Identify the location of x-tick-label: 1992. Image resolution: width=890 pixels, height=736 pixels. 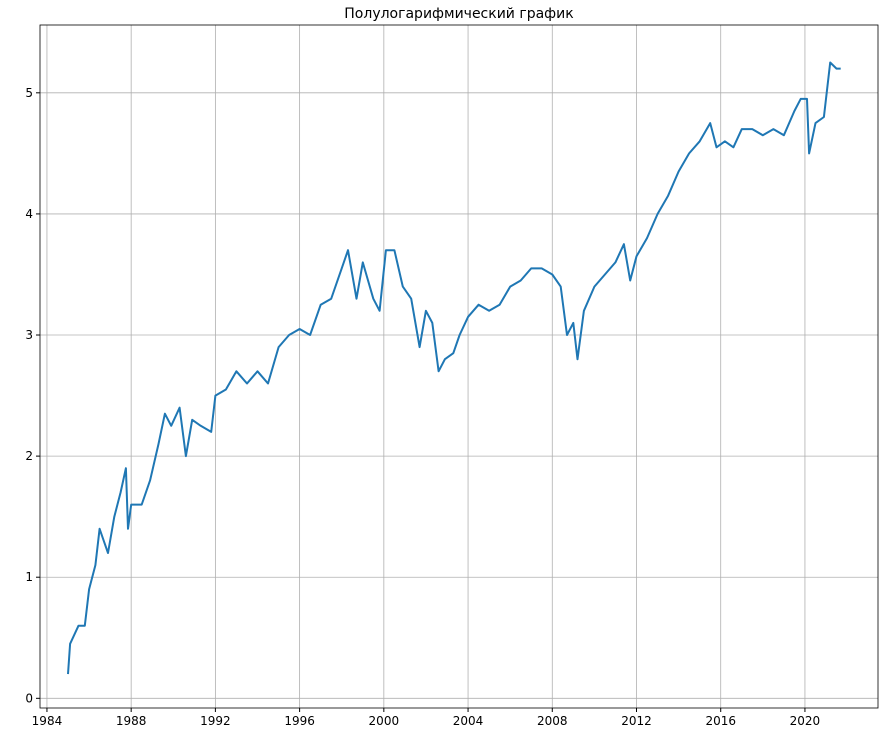
(215, 721).